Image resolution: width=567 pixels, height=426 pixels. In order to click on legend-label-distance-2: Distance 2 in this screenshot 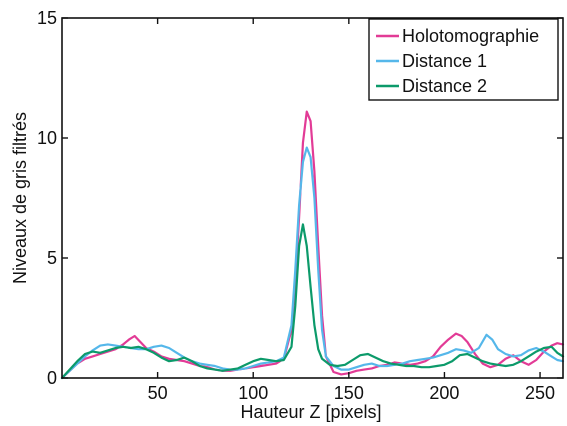, I will do `click(444, 86)`.